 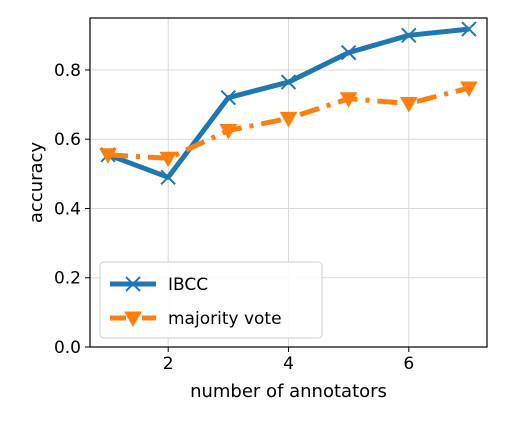 What do you see at coordinates (67, 348) in the screenshot?
I see `y-tick-label: 0.0` at bounding box center [67, 348].